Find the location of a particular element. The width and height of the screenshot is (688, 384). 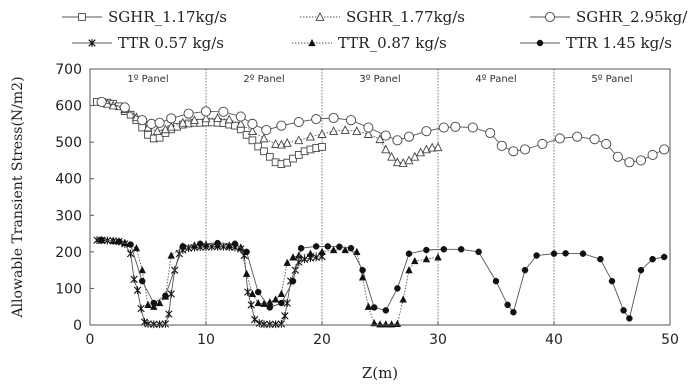

panel-label: 4º Panel is located at coordinates (495, 79).